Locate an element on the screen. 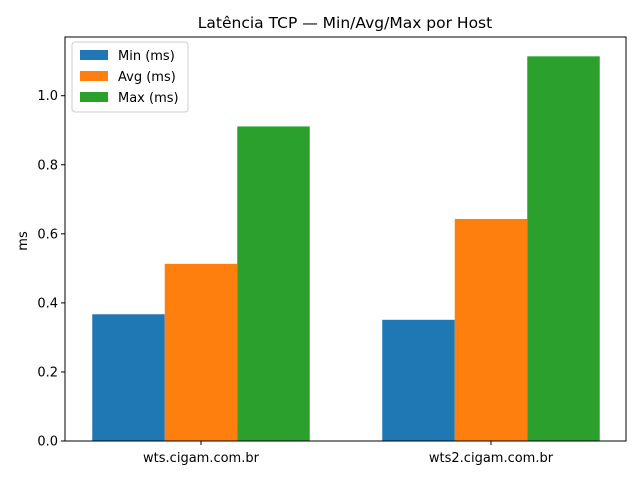 Image resolution: width=640 pixels, height=480 pixels. y-tick-label: 1.0 is located at coordinates (47, 96).